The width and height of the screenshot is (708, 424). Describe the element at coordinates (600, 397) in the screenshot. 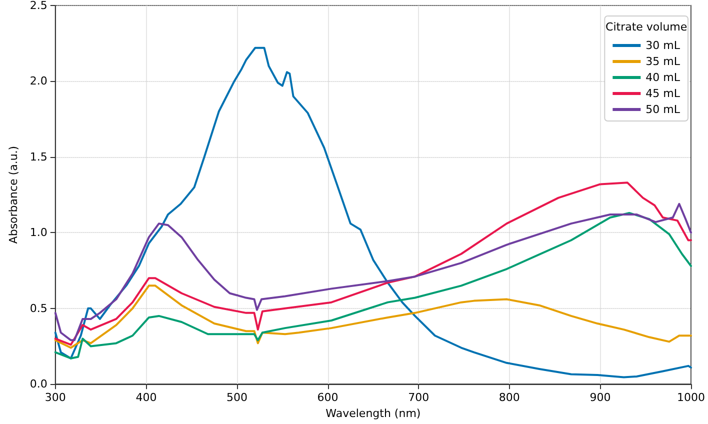

I see `x-tick-label: 900` at that location.